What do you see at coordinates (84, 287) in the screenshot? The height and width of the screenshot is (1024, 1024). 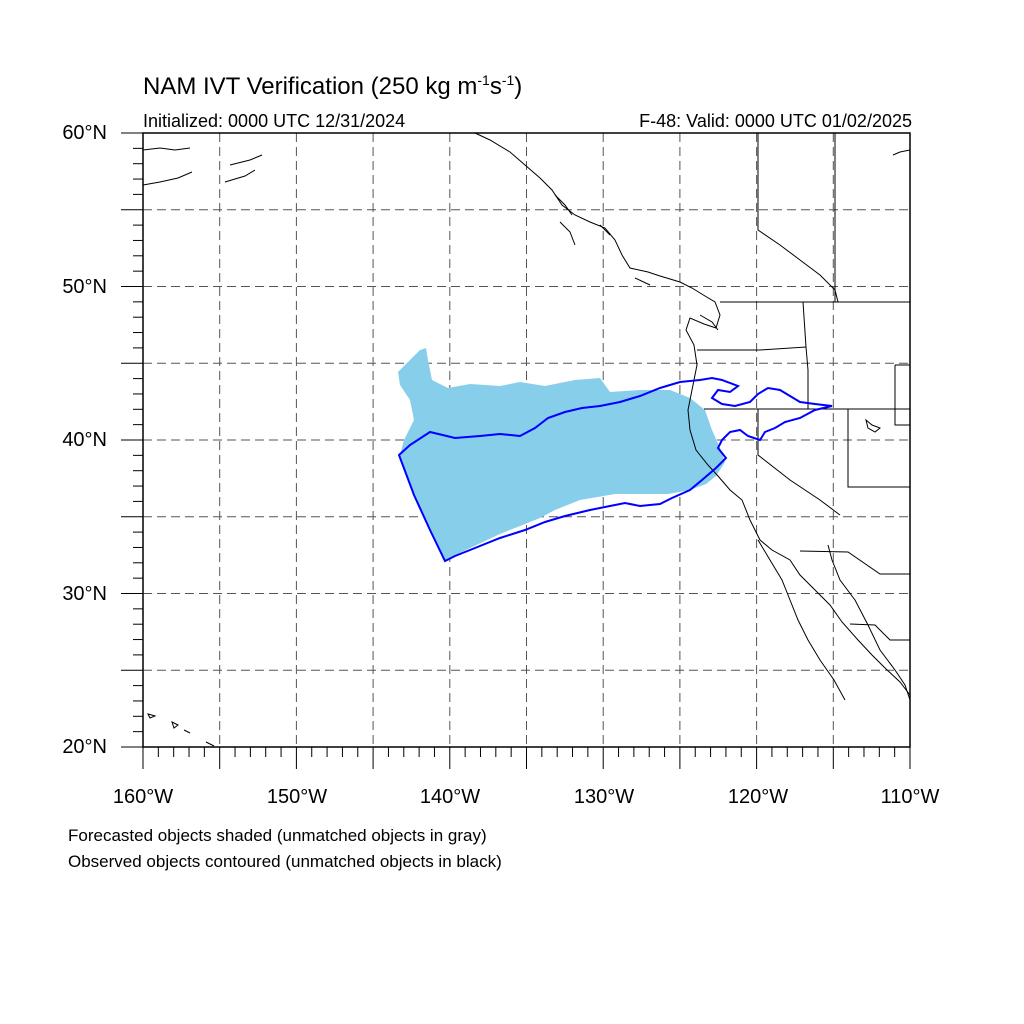 I see `lat-label-50: 50°N` at bounding box center [84, 287].